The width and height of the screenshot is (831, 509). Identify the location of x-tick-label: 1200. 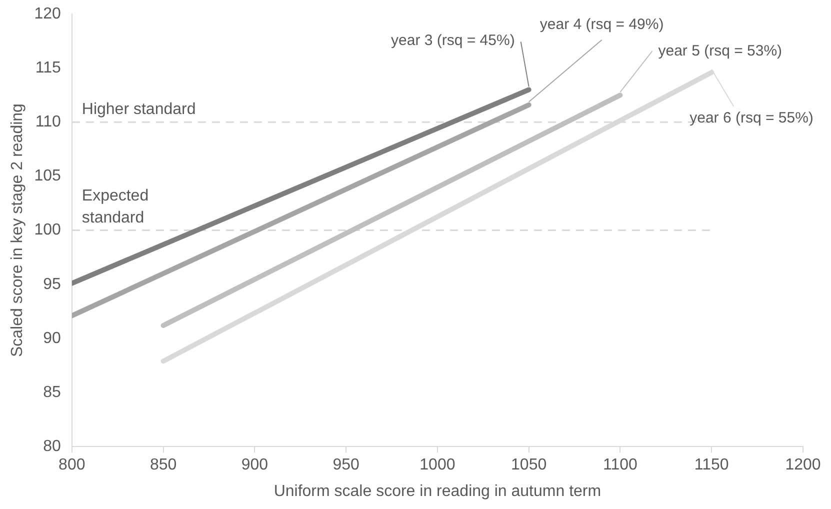
(803, 465).